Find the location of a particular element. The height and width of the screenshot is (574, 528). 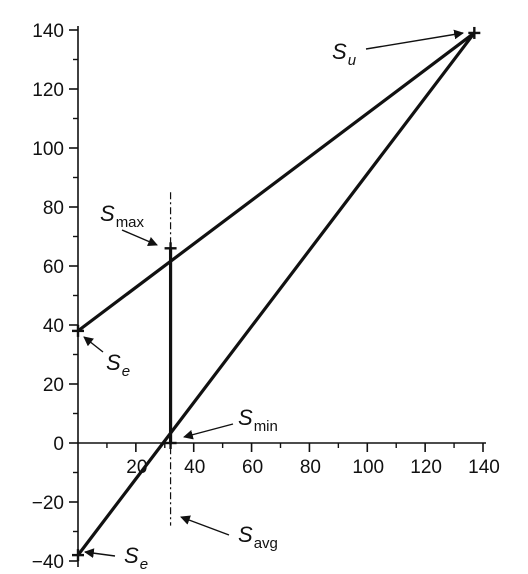

annotation-label-smin: Smin is located at coordinates (258, 420).